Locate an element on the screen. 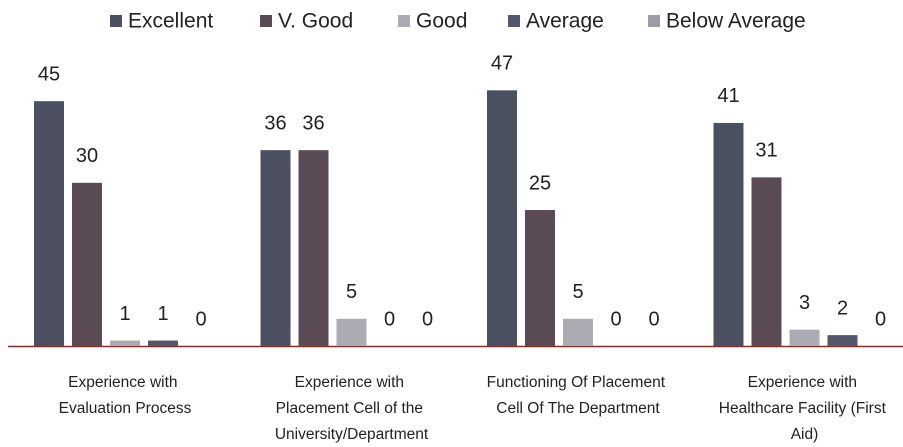  label-line: Cell Of The Department is located at coordinates (578, 408).